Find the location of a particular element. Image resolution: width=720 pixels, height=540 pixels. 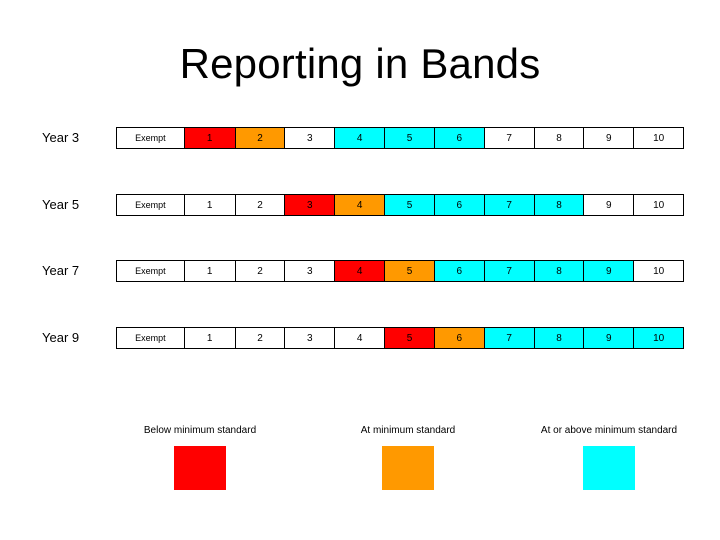

band-row-year-9: Year 9 Exempt 1 2 3 4 5 6 7 8 9 10 is located at coordinates (360, 339).